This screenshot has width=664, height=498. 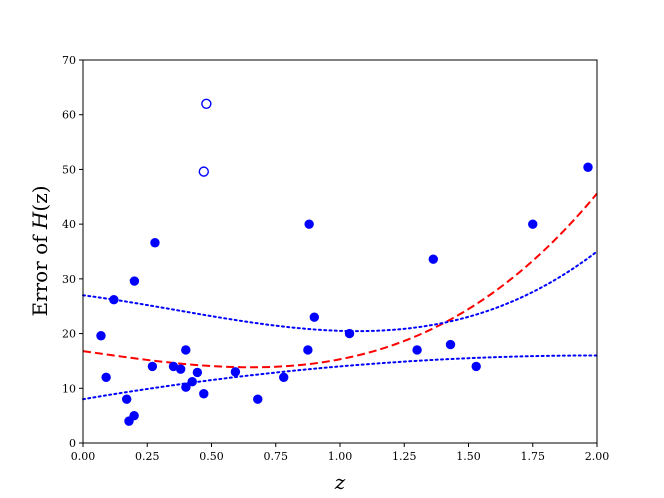 What do you see at coordinates (404, 456) in the screenshot?
I see `x-tick-label: 1.25` at bounding box center [404, 456].